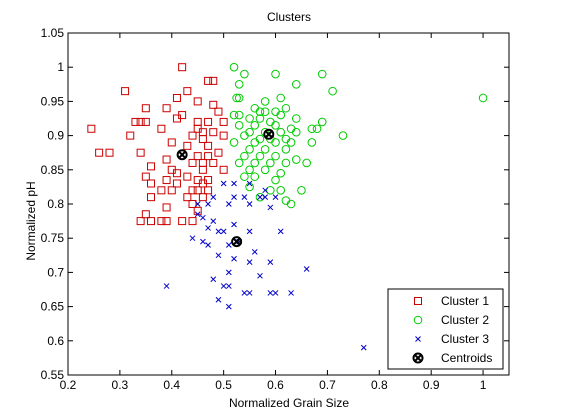 The image size is (561, 420). I want to click on legend-marker, so click(418, 358).